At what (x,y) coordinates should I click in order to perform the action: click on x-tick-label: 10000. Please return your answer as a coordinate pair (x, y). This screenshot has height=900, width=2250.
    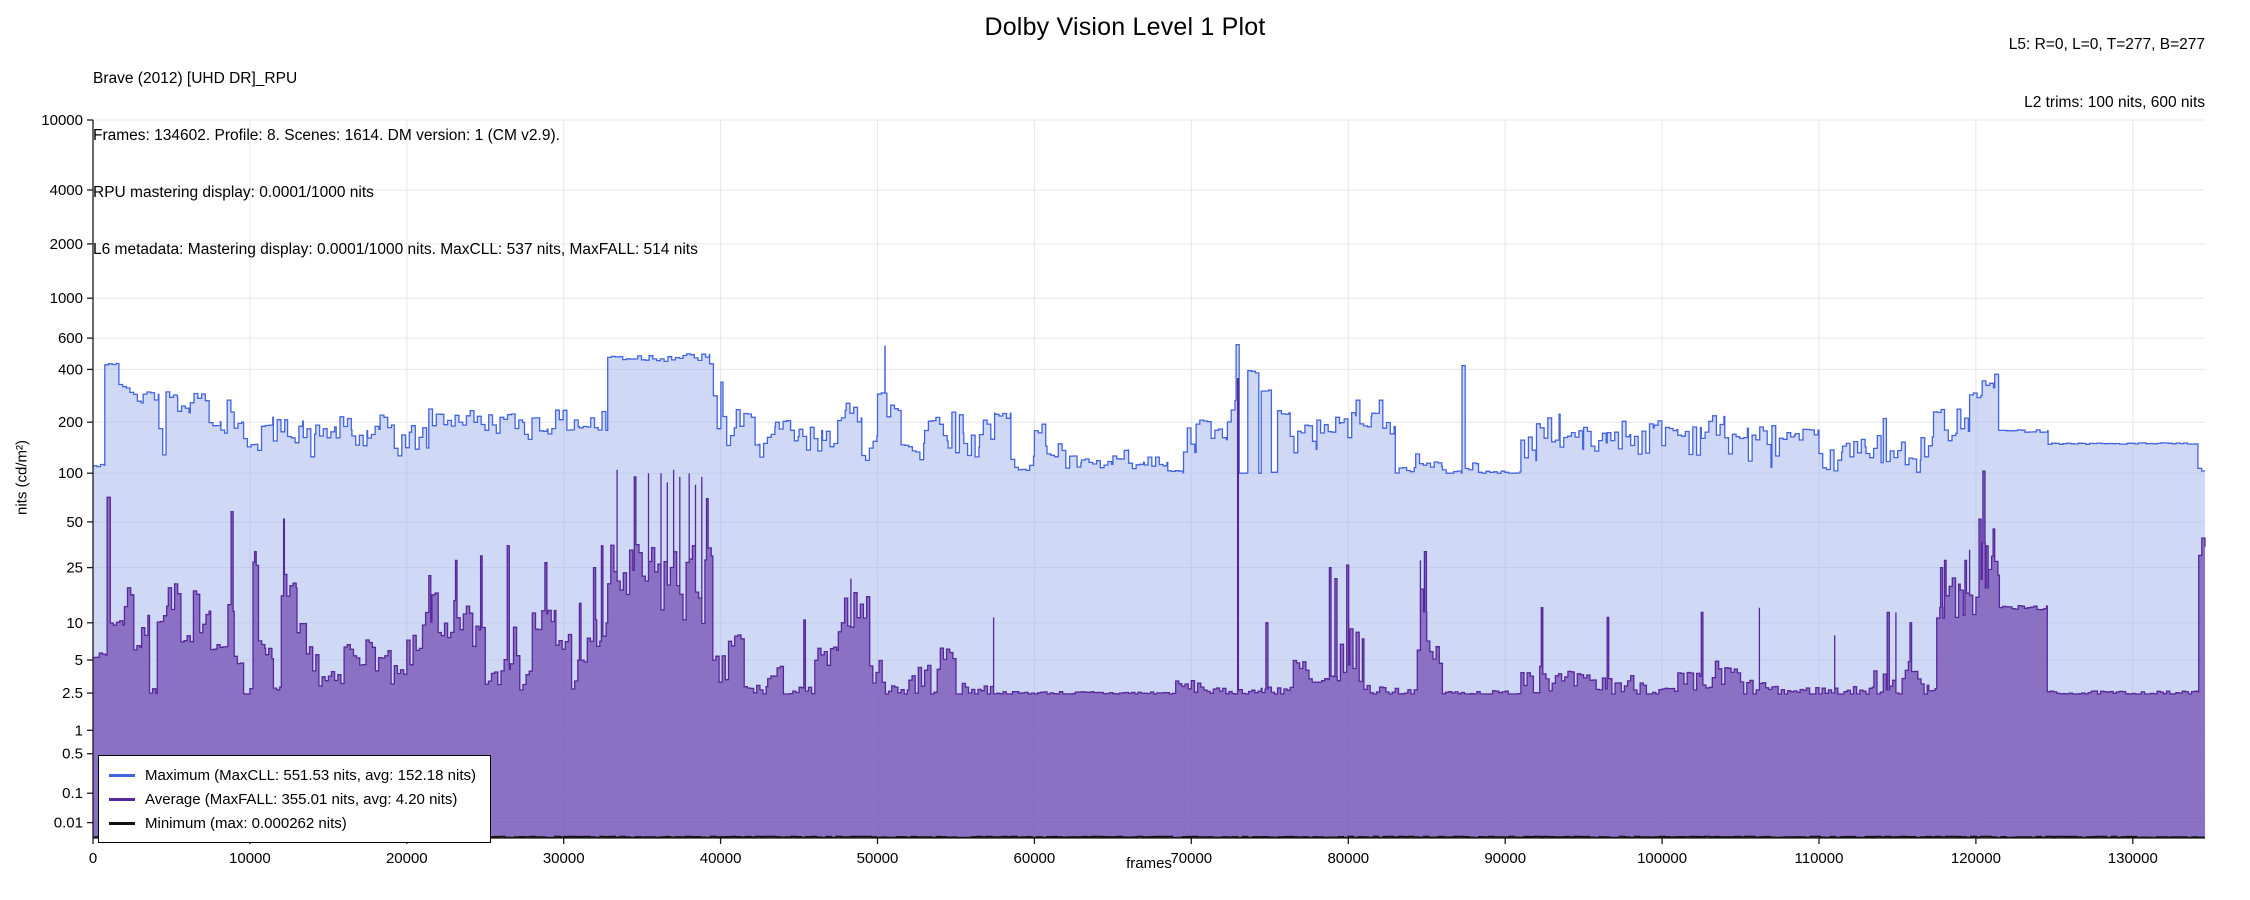
    Looking at the image, I should click on (250, 858).